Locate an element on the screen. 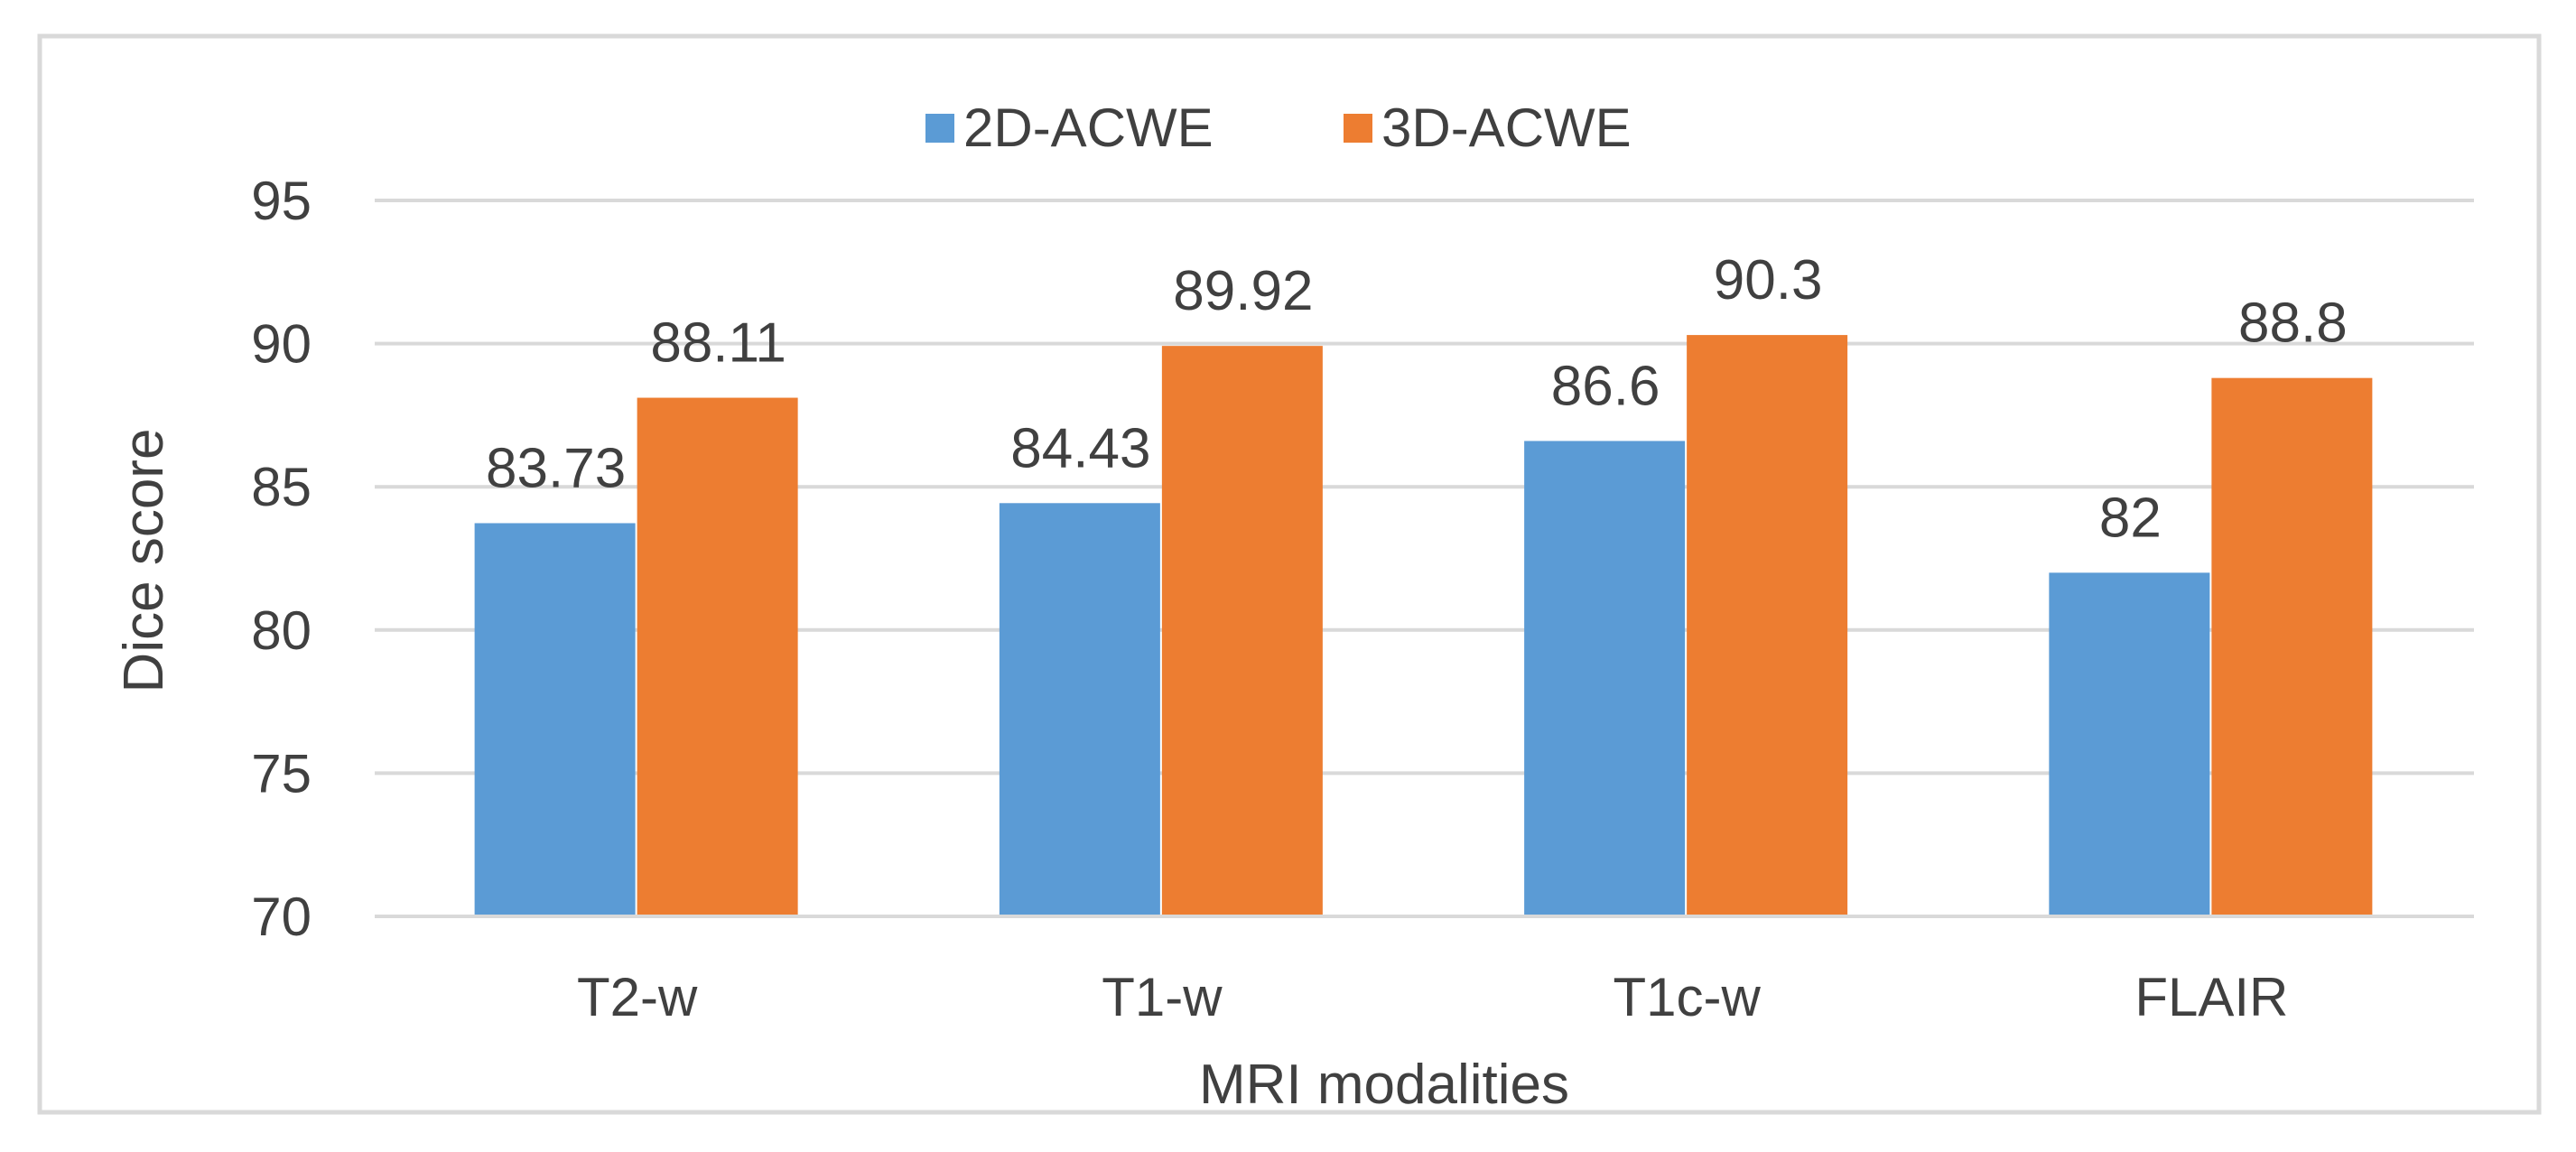  y-tick-label: 85 is located at coordinates (281, 487).